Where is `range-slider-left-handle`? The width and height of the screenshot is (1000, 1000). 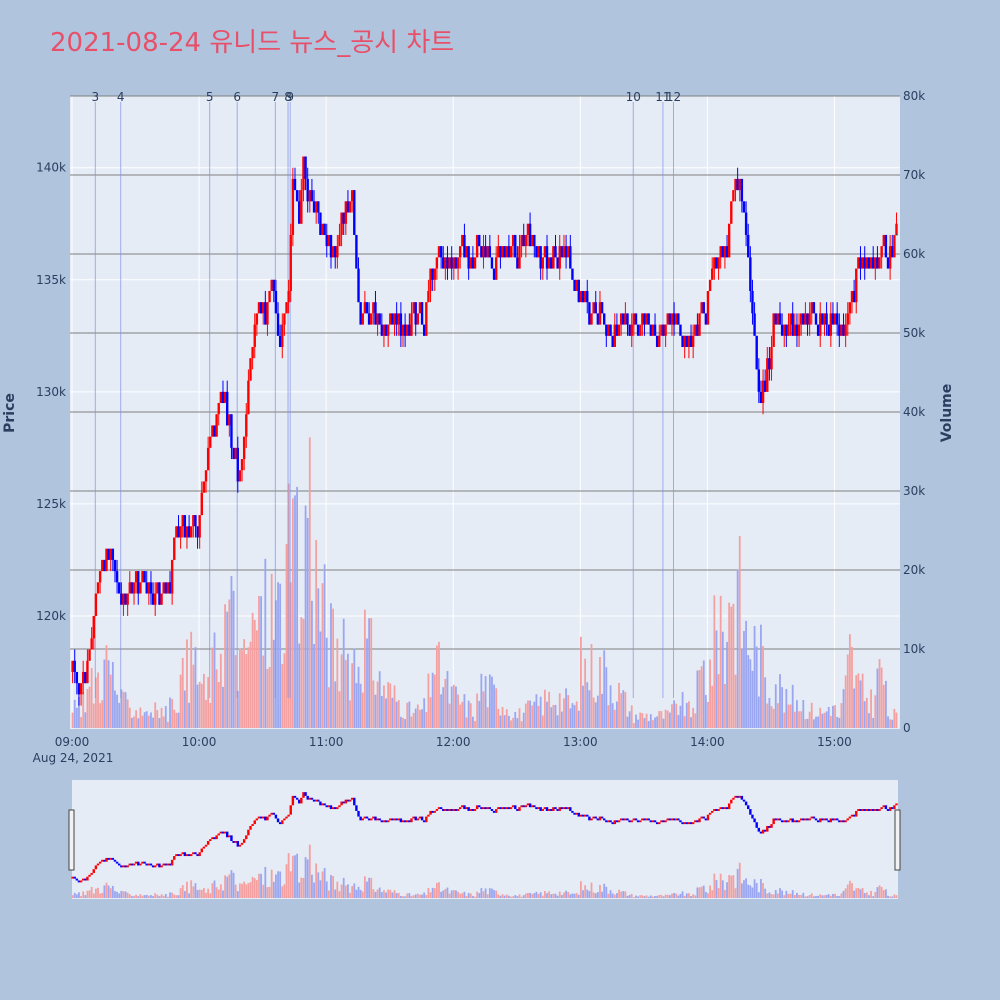
range-slider-left-handle is located at coordinates (71, 840).